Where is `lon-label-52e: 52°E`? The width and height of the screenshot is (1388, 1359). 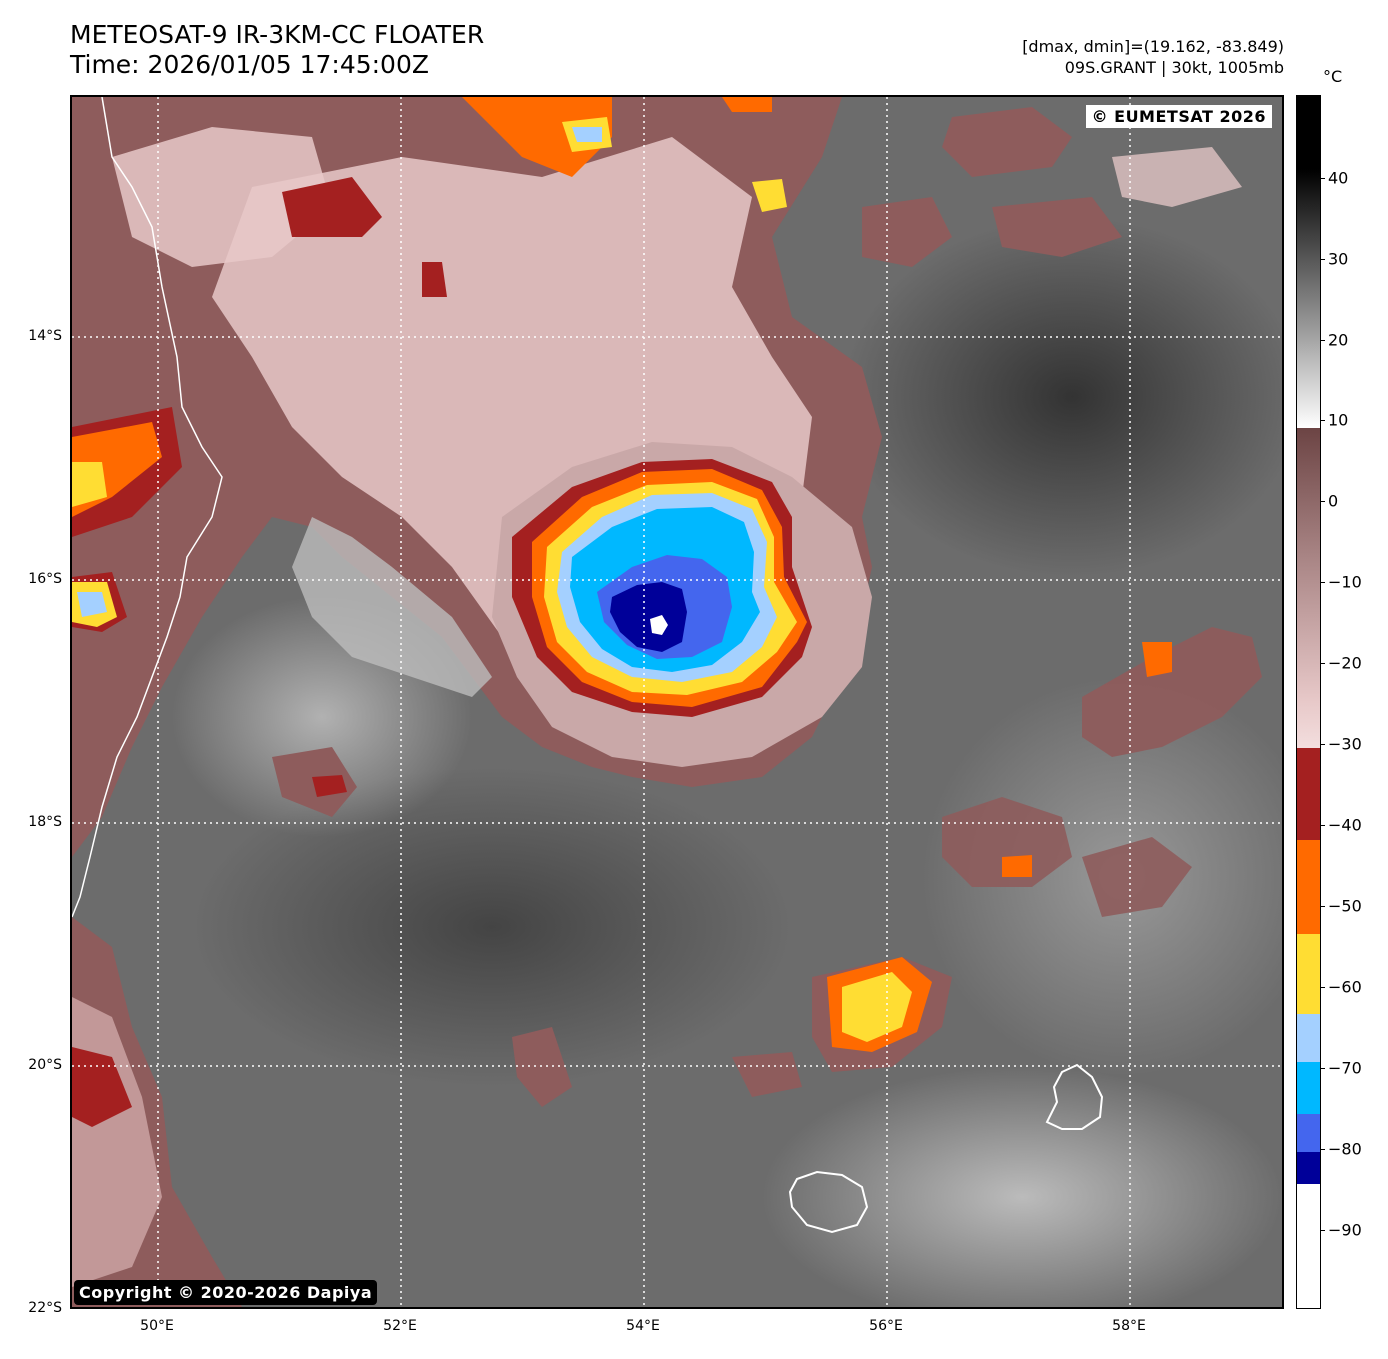
lon-label-52e: 52°E is located at coordinates (400, 1326).